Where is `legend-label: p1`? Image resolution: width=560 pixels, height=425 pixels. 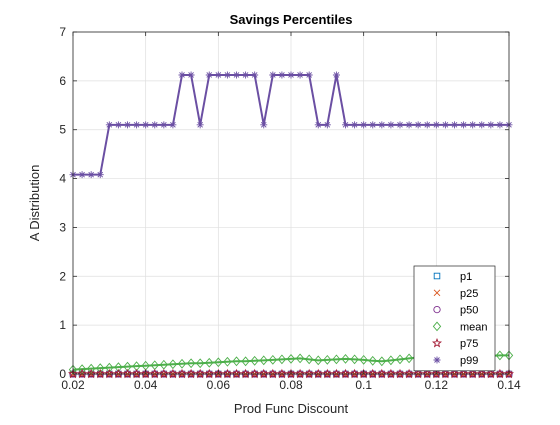
legend-label: p1 is located at coordinates (466, 277).